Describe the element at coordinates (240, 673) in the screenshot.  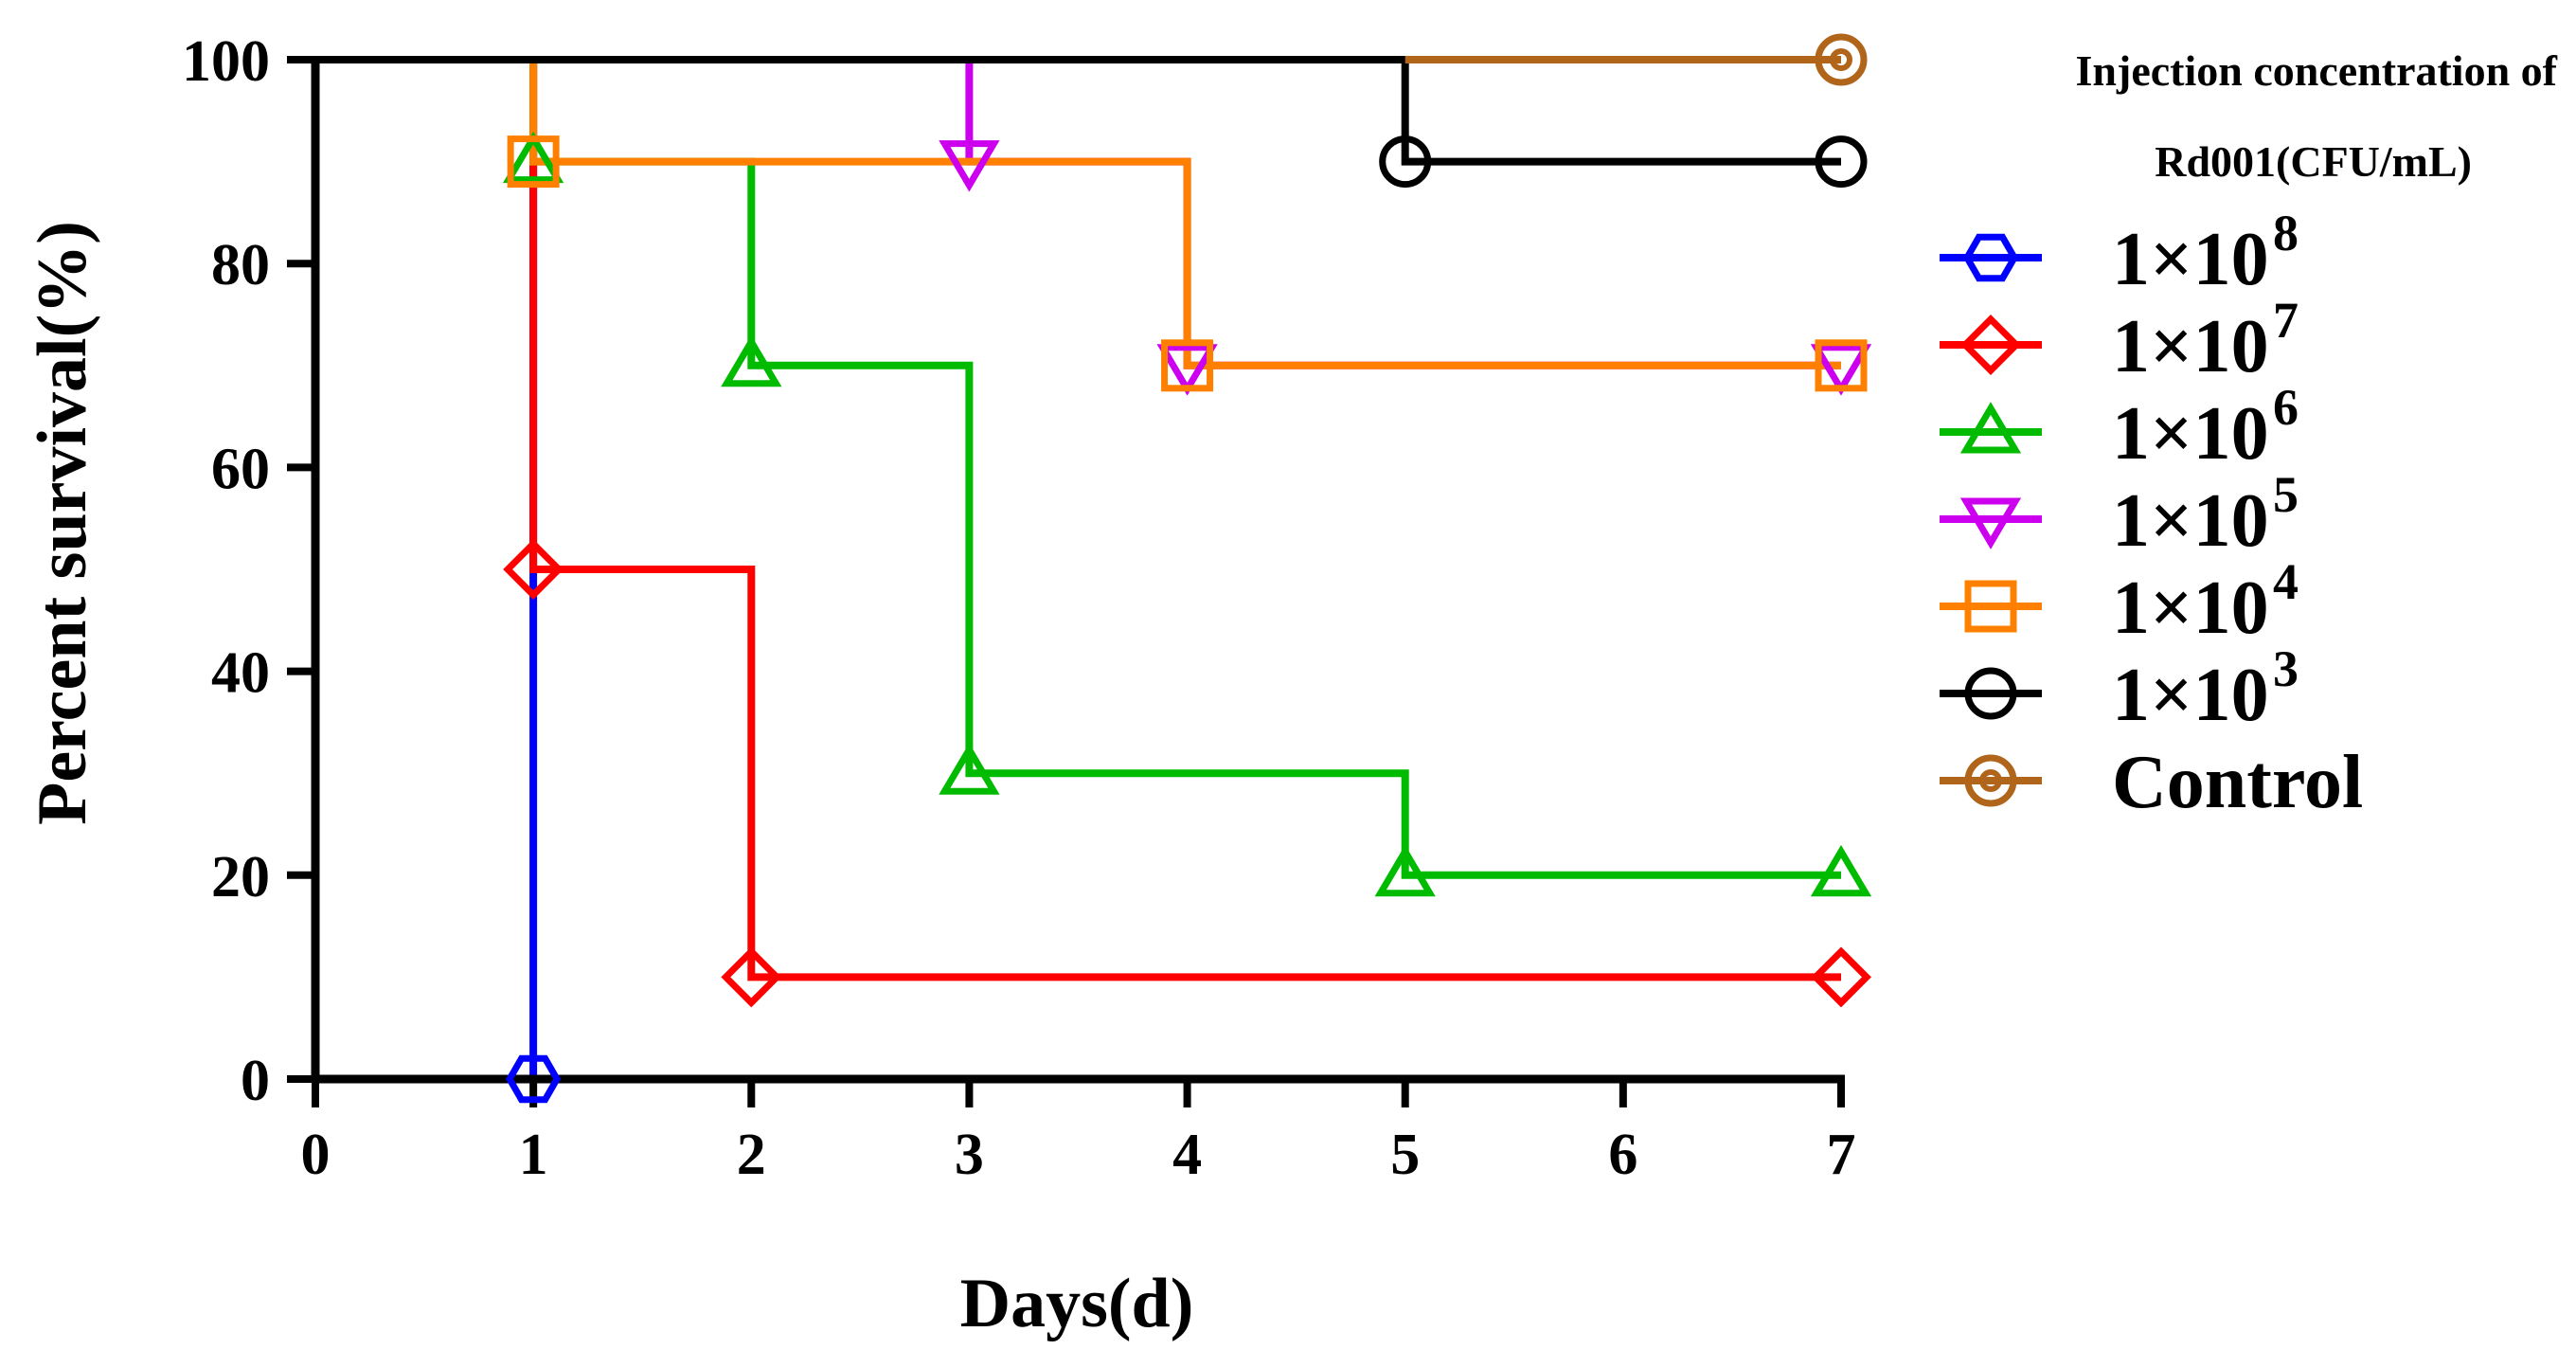
I see `y-tick-label-2: 40` at that location.